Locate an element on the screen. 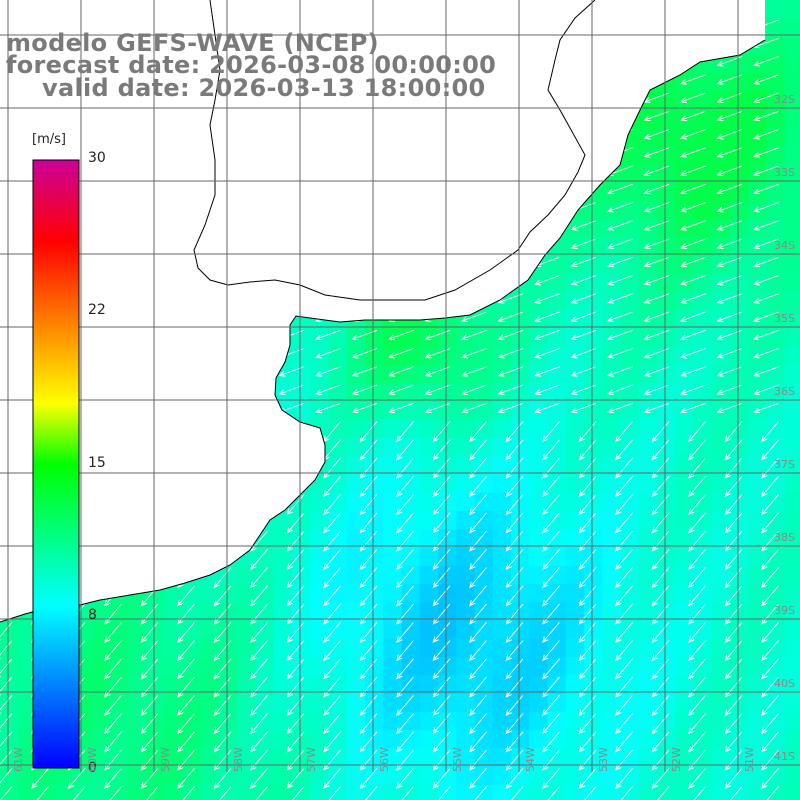 This screenshot has height=800, width=800. lon-label: 58W is located at coordinates (238, 759).